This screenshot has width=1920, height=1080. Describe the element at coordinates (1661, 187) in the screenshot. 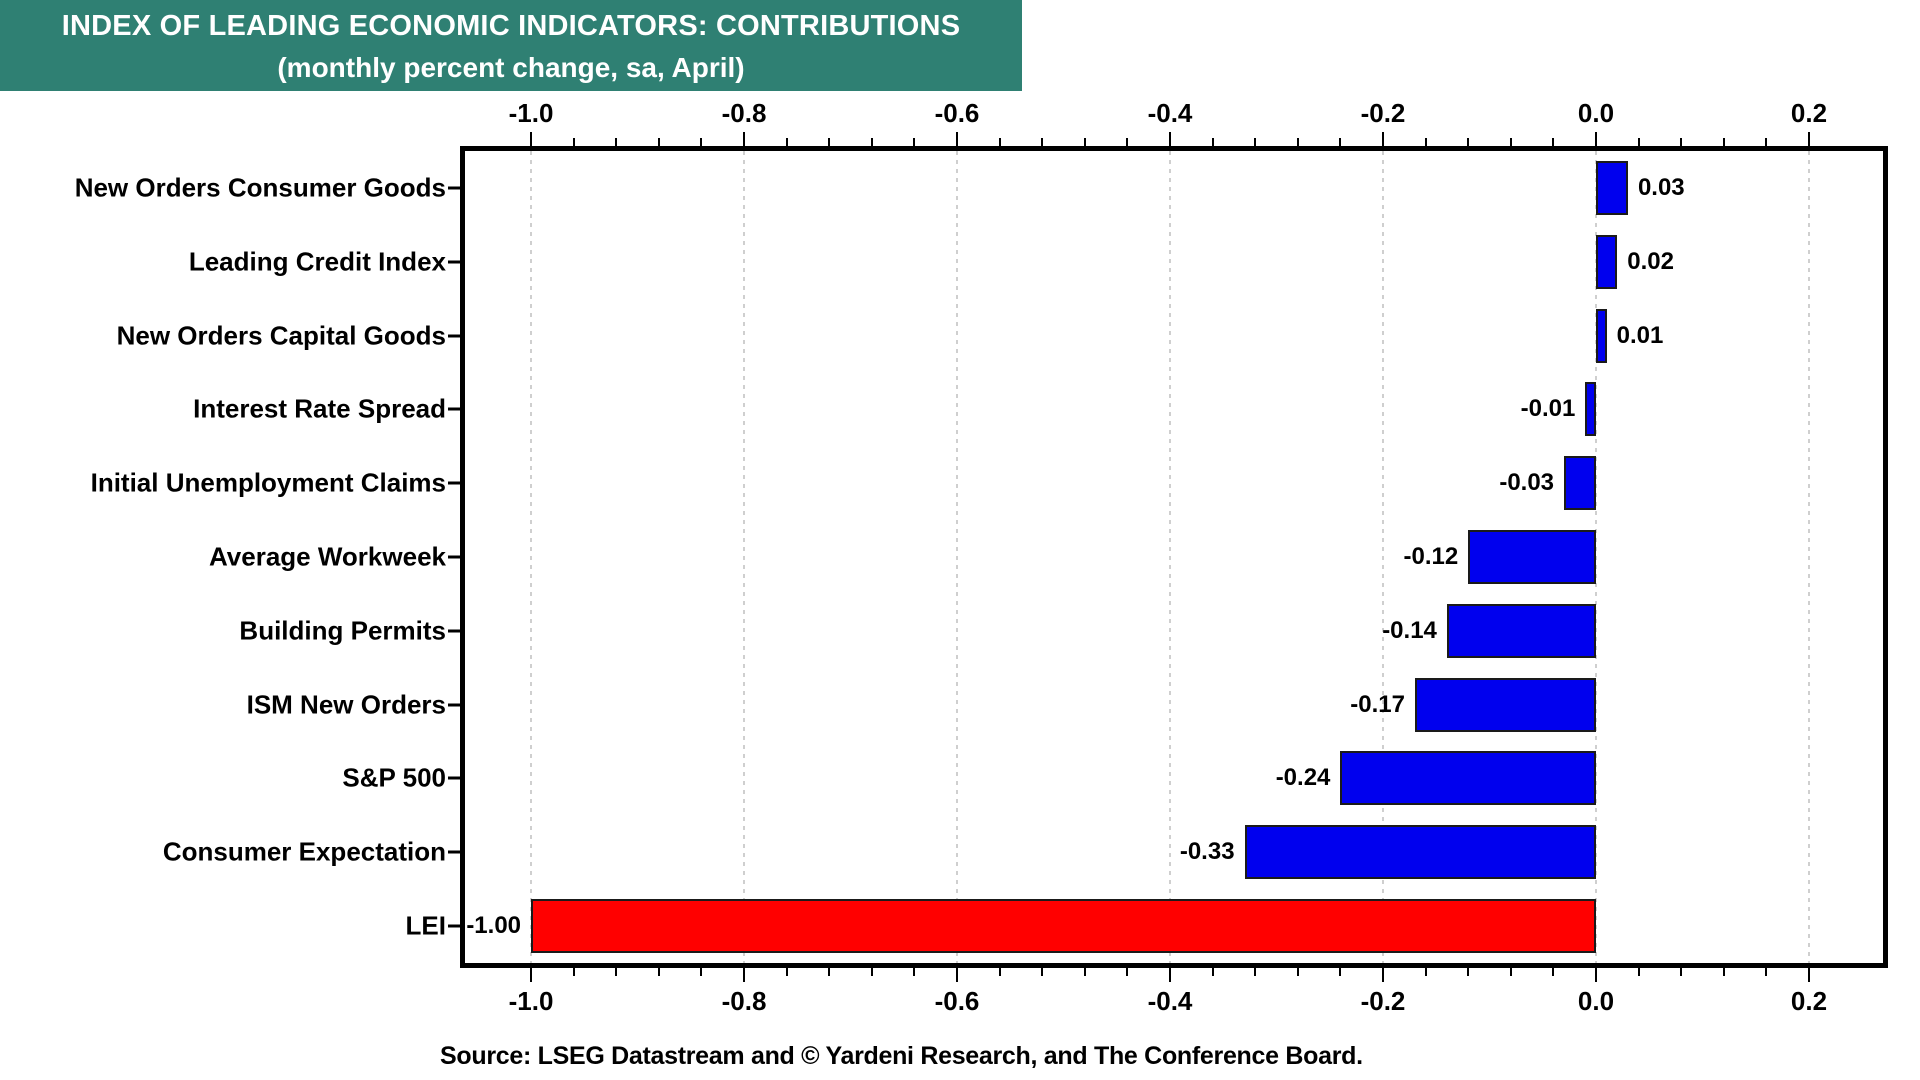

I see `bar-value-label: 0.03` at that location.